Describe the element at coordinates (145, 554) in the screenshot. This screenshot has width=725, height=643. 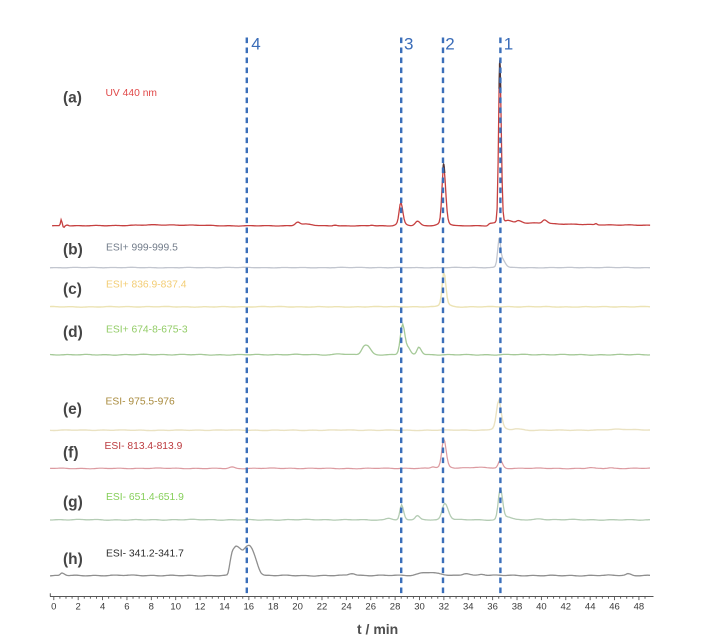
I see `svg-text: ESI- 341.2-341.7` at that location.